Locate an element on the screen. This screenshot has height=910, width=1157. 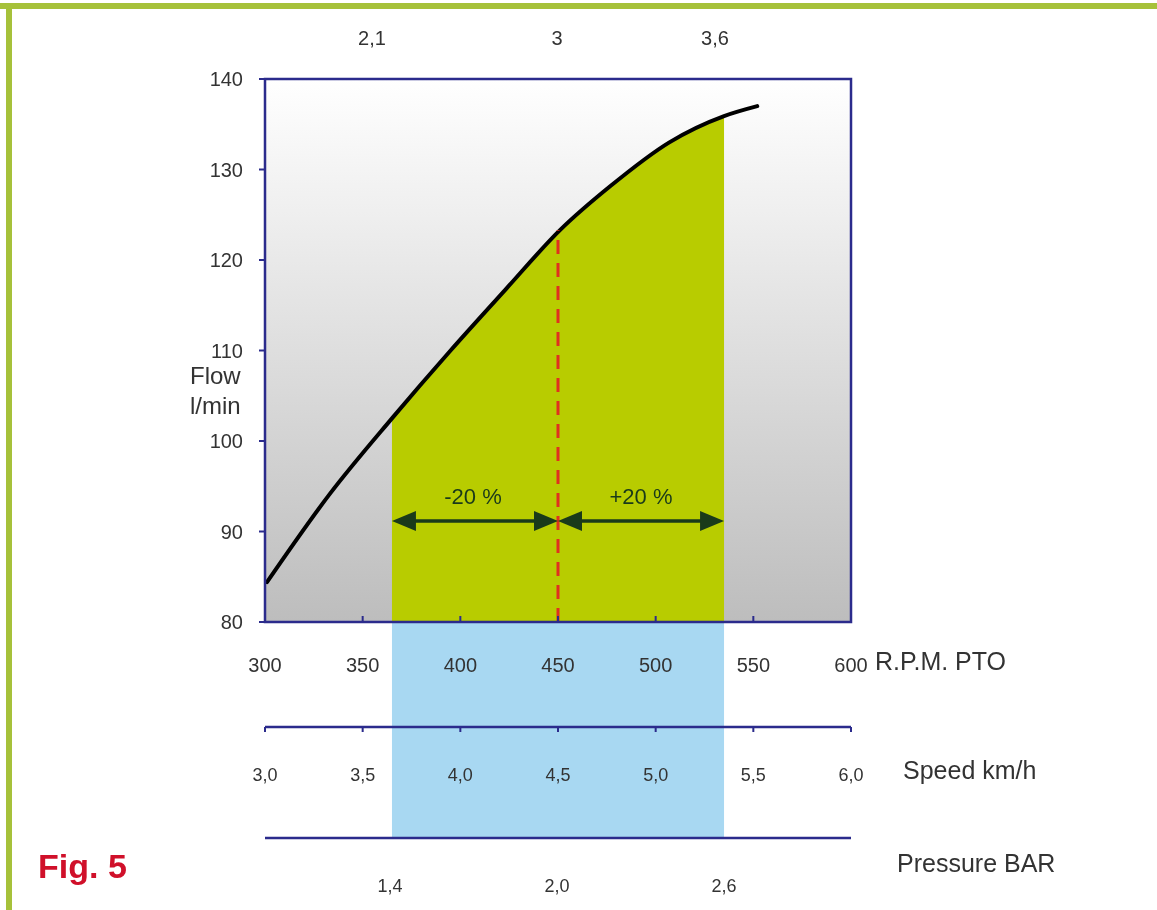
y-axis-title: Flow l/min is located at coordinates (216, 390).